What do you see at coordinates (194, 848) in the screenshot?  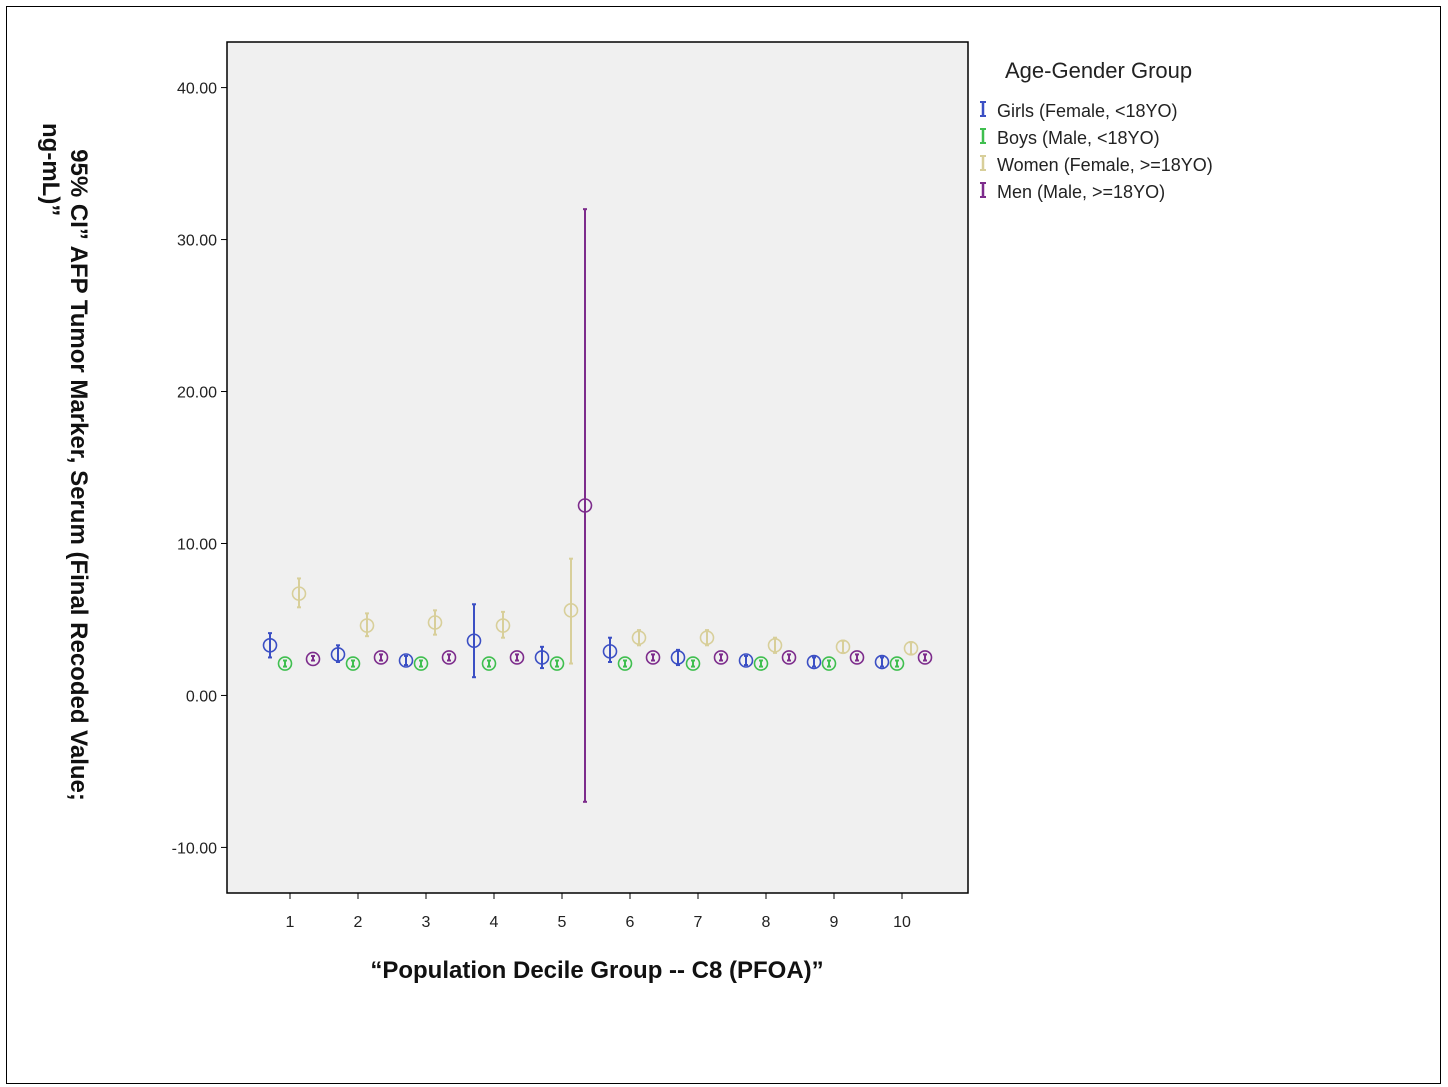 I see `y-tick-label: -10.00` at bounding box center [194, 848].